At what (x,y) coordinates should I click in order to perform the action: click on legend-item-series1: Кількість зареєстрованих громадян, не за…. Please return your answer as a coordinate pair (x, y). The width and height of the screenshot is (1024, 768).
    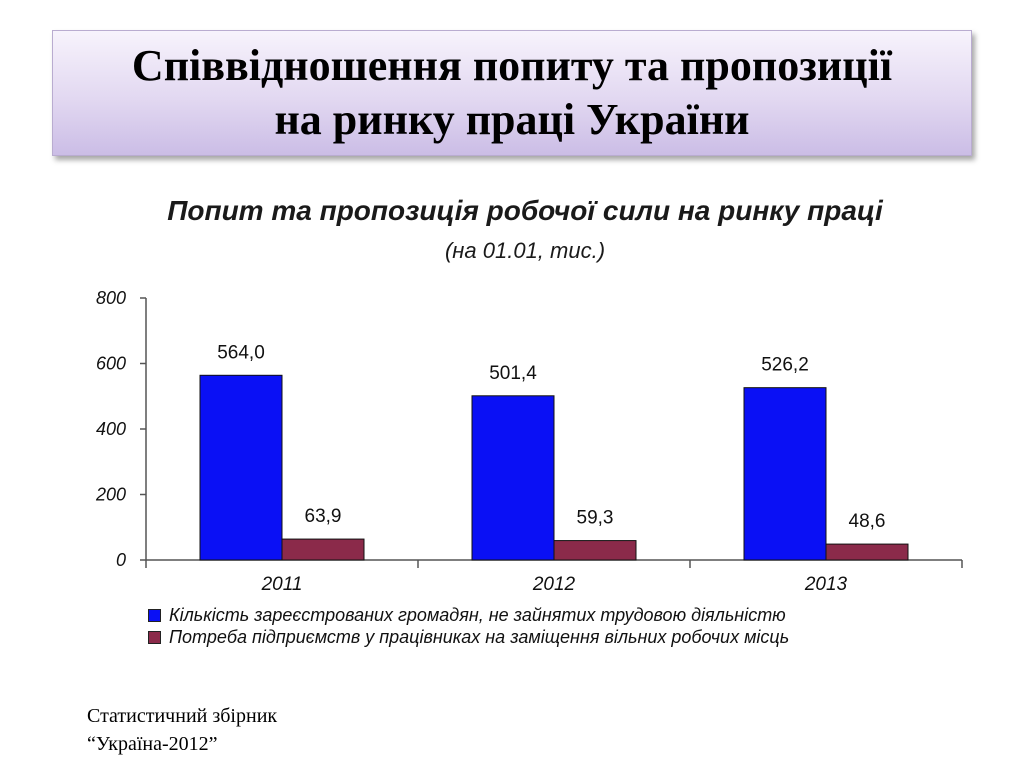
    Looking at the image, I should click on (468, 615).